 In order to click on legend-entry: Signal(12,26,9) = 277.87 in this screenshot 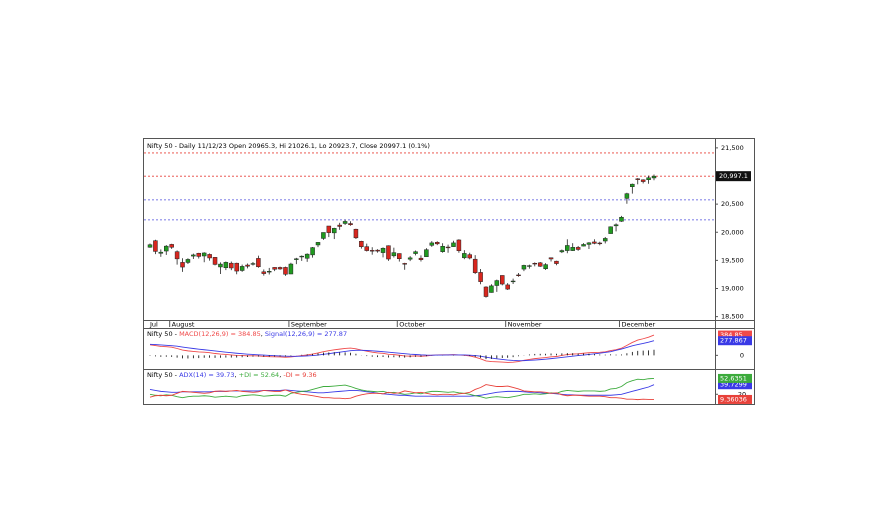, I will do `click(306, 334)`.